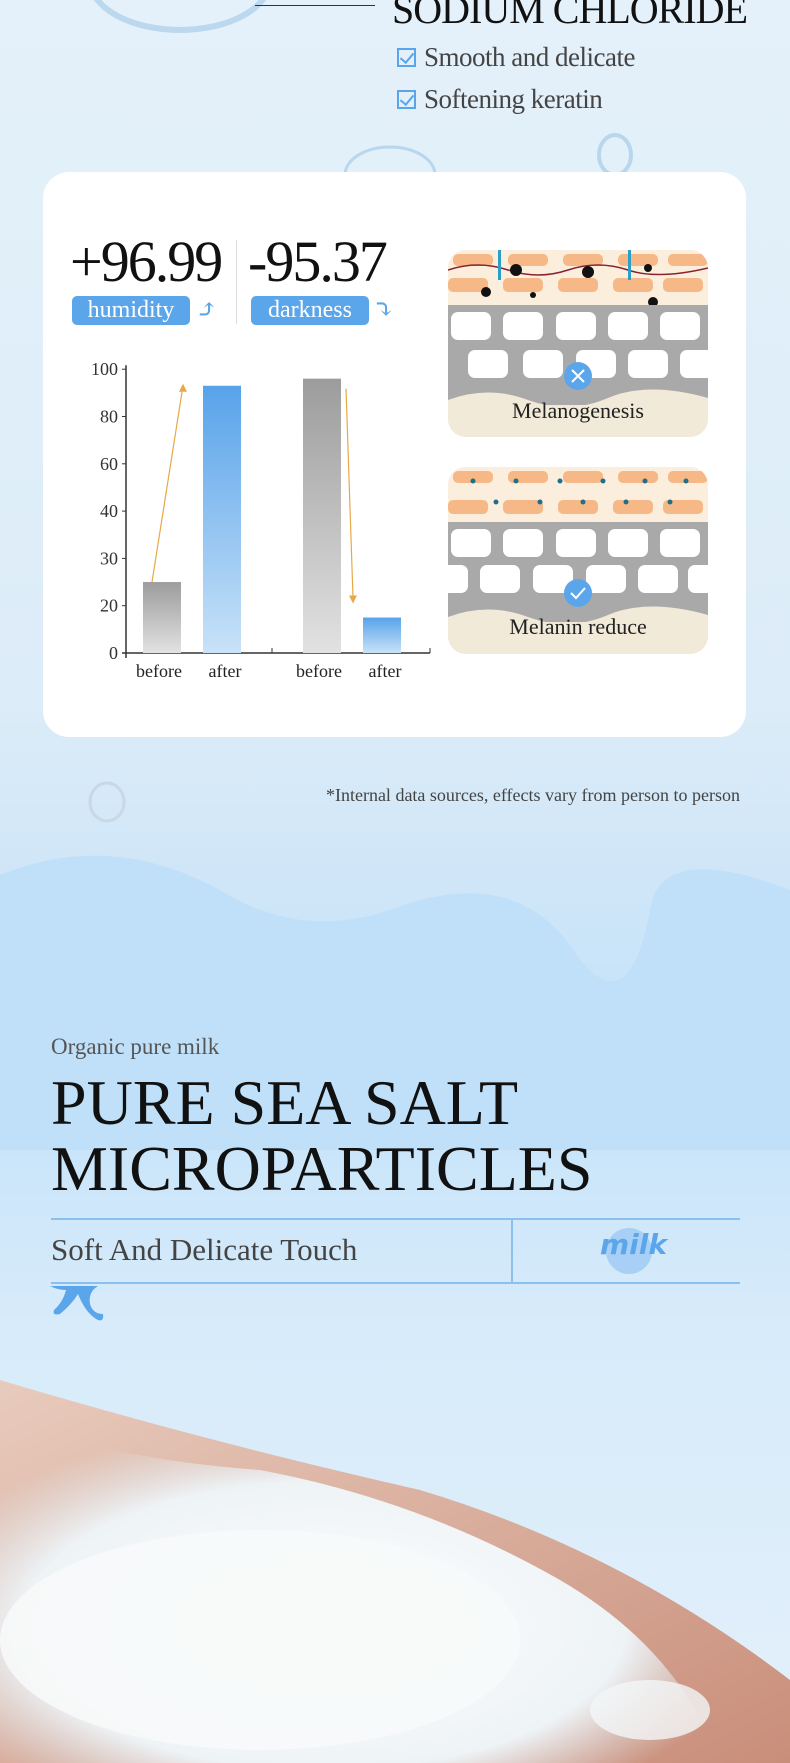 This screenshot has width=790, height=1763. What do you see at coordinates (578, 626) in the screenshot?
I see `illustration-label: Melanin reduce` at bounding box center [578, 626].